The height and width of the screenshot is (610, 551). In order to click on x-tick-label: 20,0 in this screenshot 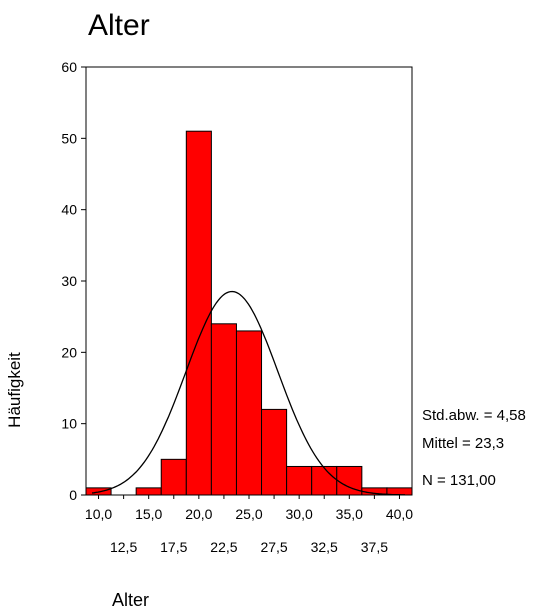, I will do `click(198, 514)`.